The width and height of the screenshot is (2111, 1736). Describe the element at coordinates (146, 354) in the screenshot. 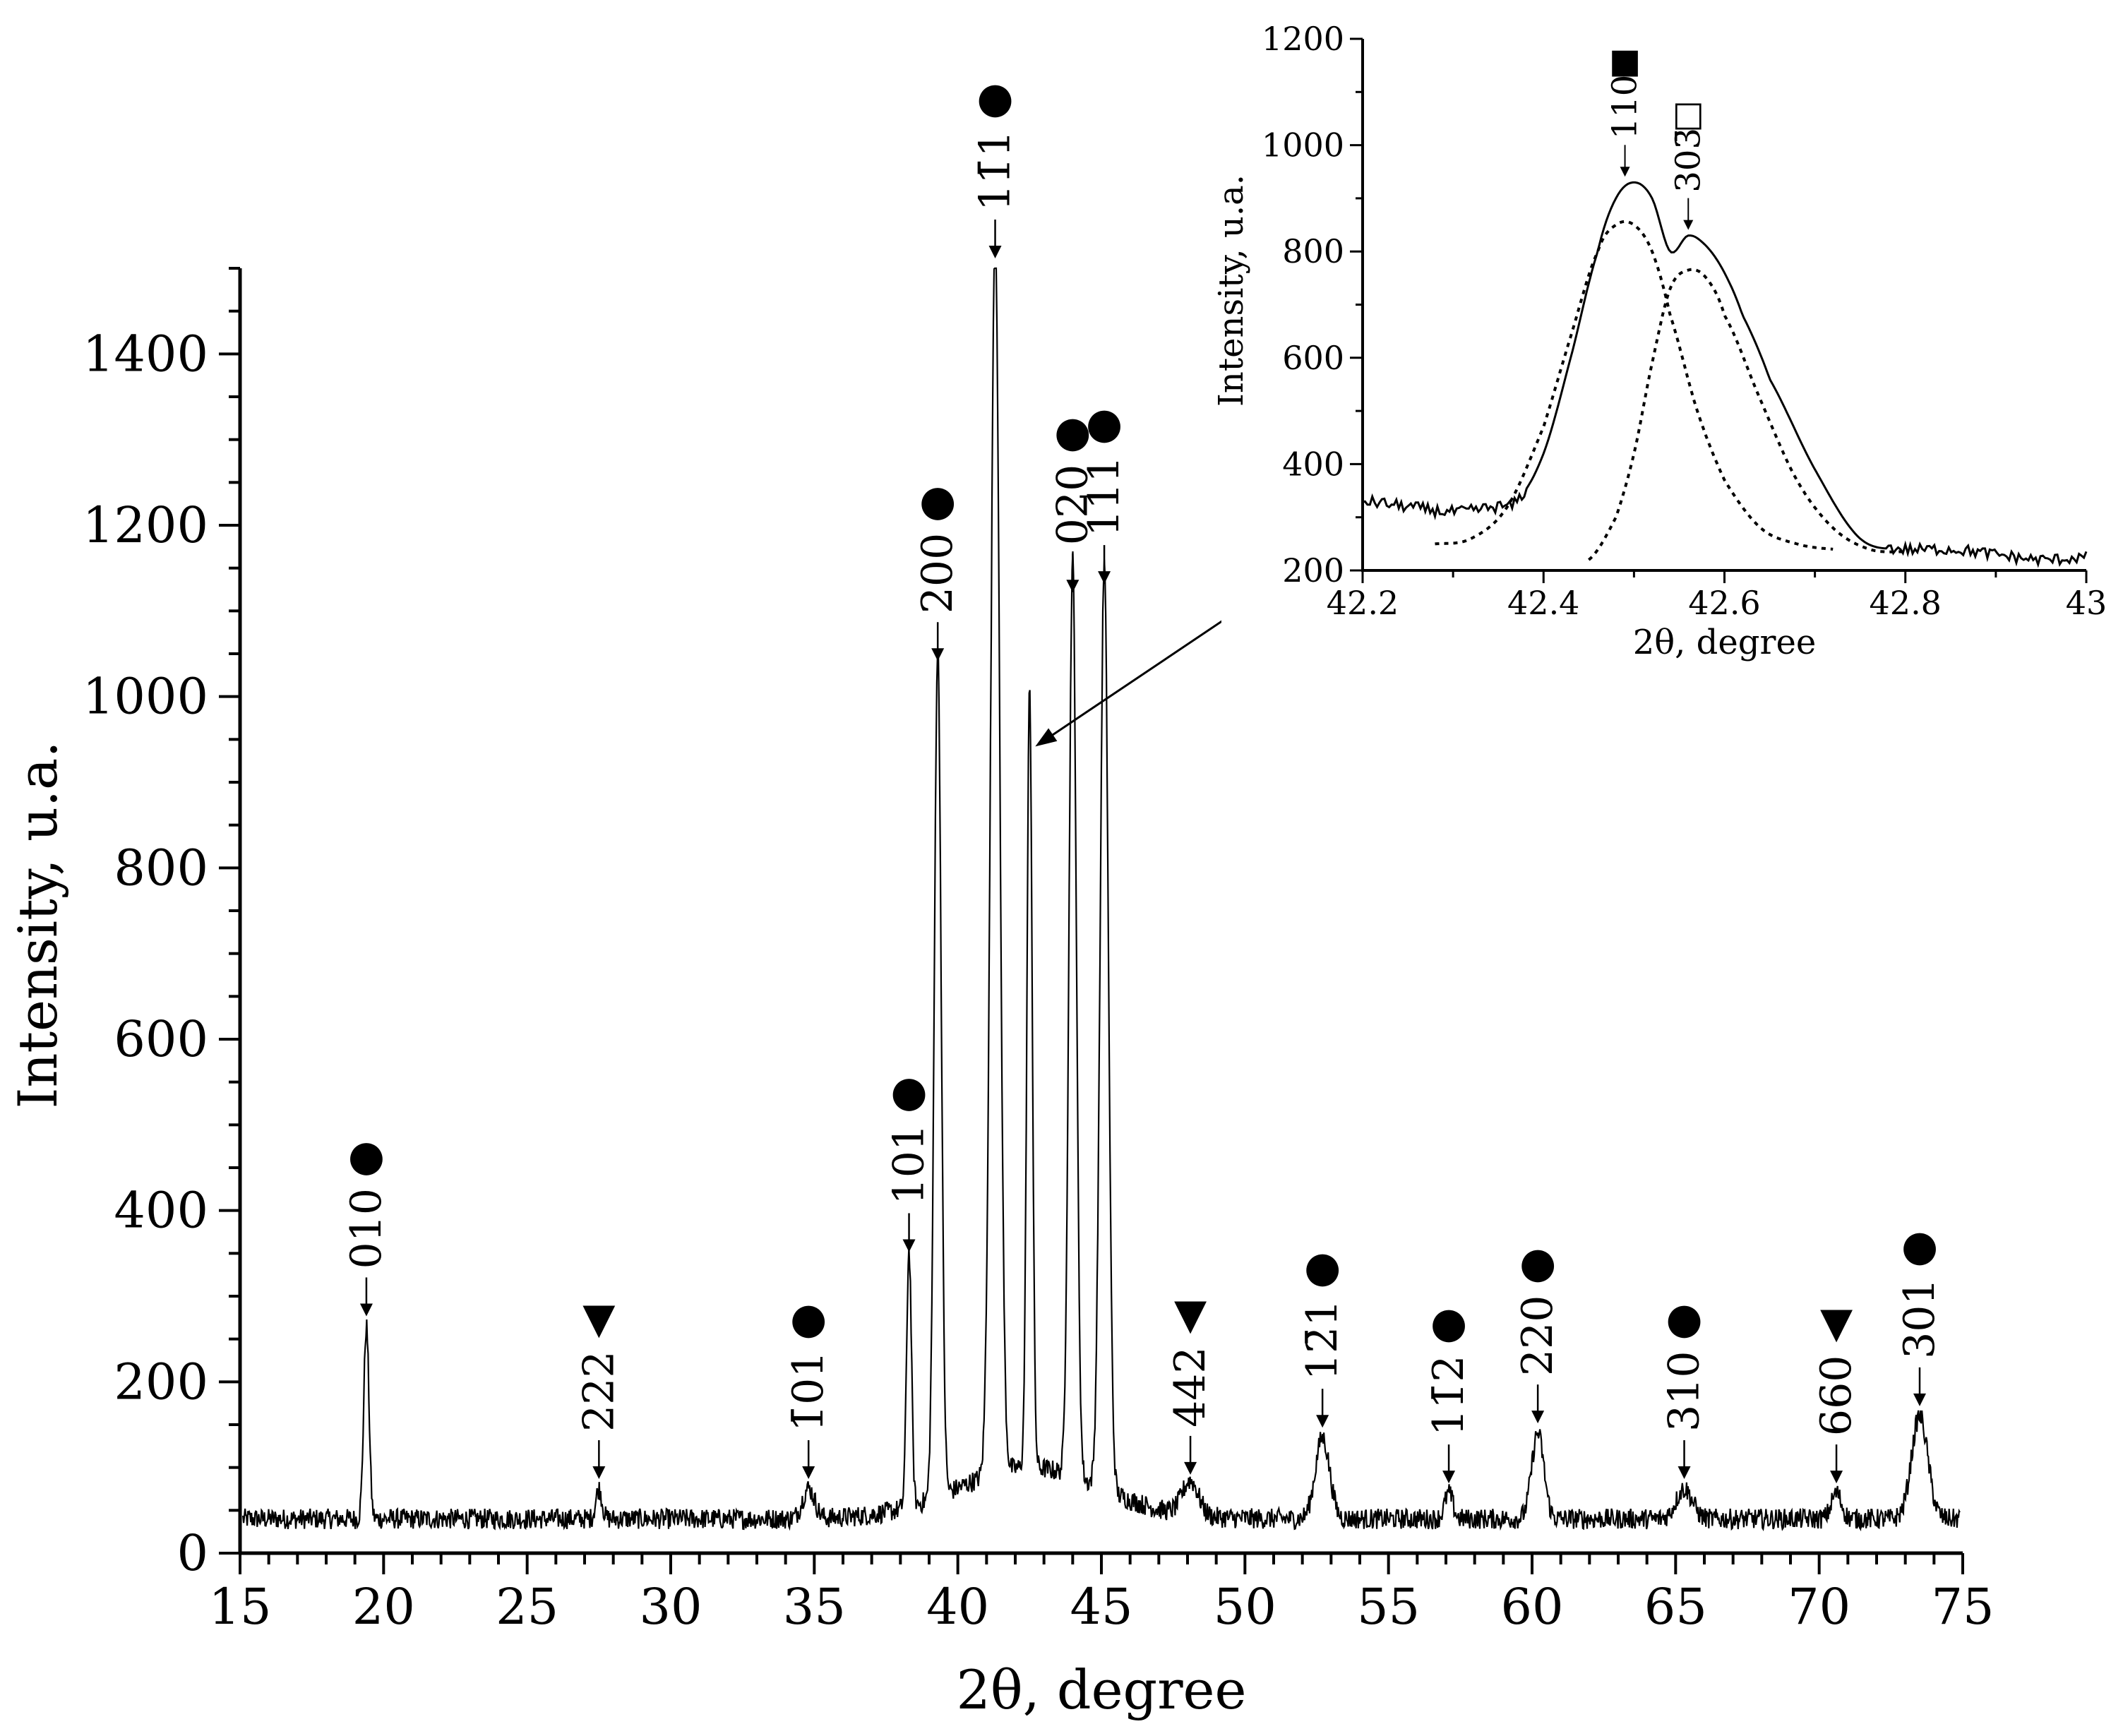

I see `y-tick-label: 1400` at that location.